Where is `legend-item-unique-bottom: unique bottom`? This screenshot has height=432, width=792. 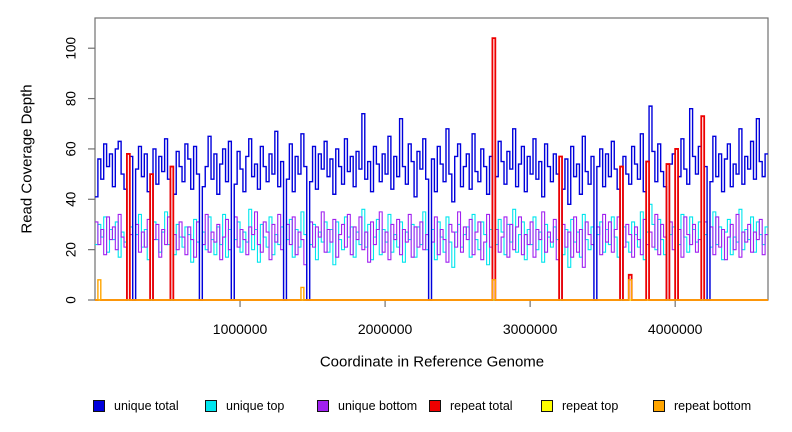 legend-item-unique-bottom: unique bottom is located at coordinates (367, 406).